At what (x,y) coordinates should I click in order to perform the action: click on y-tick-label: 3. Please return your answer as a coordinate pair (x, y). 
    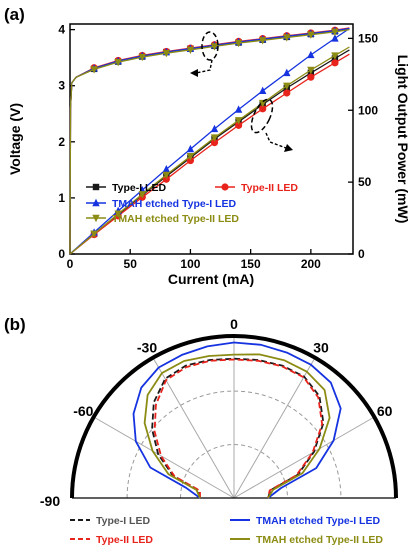
    Looking at the image, I should click on (61, 86).